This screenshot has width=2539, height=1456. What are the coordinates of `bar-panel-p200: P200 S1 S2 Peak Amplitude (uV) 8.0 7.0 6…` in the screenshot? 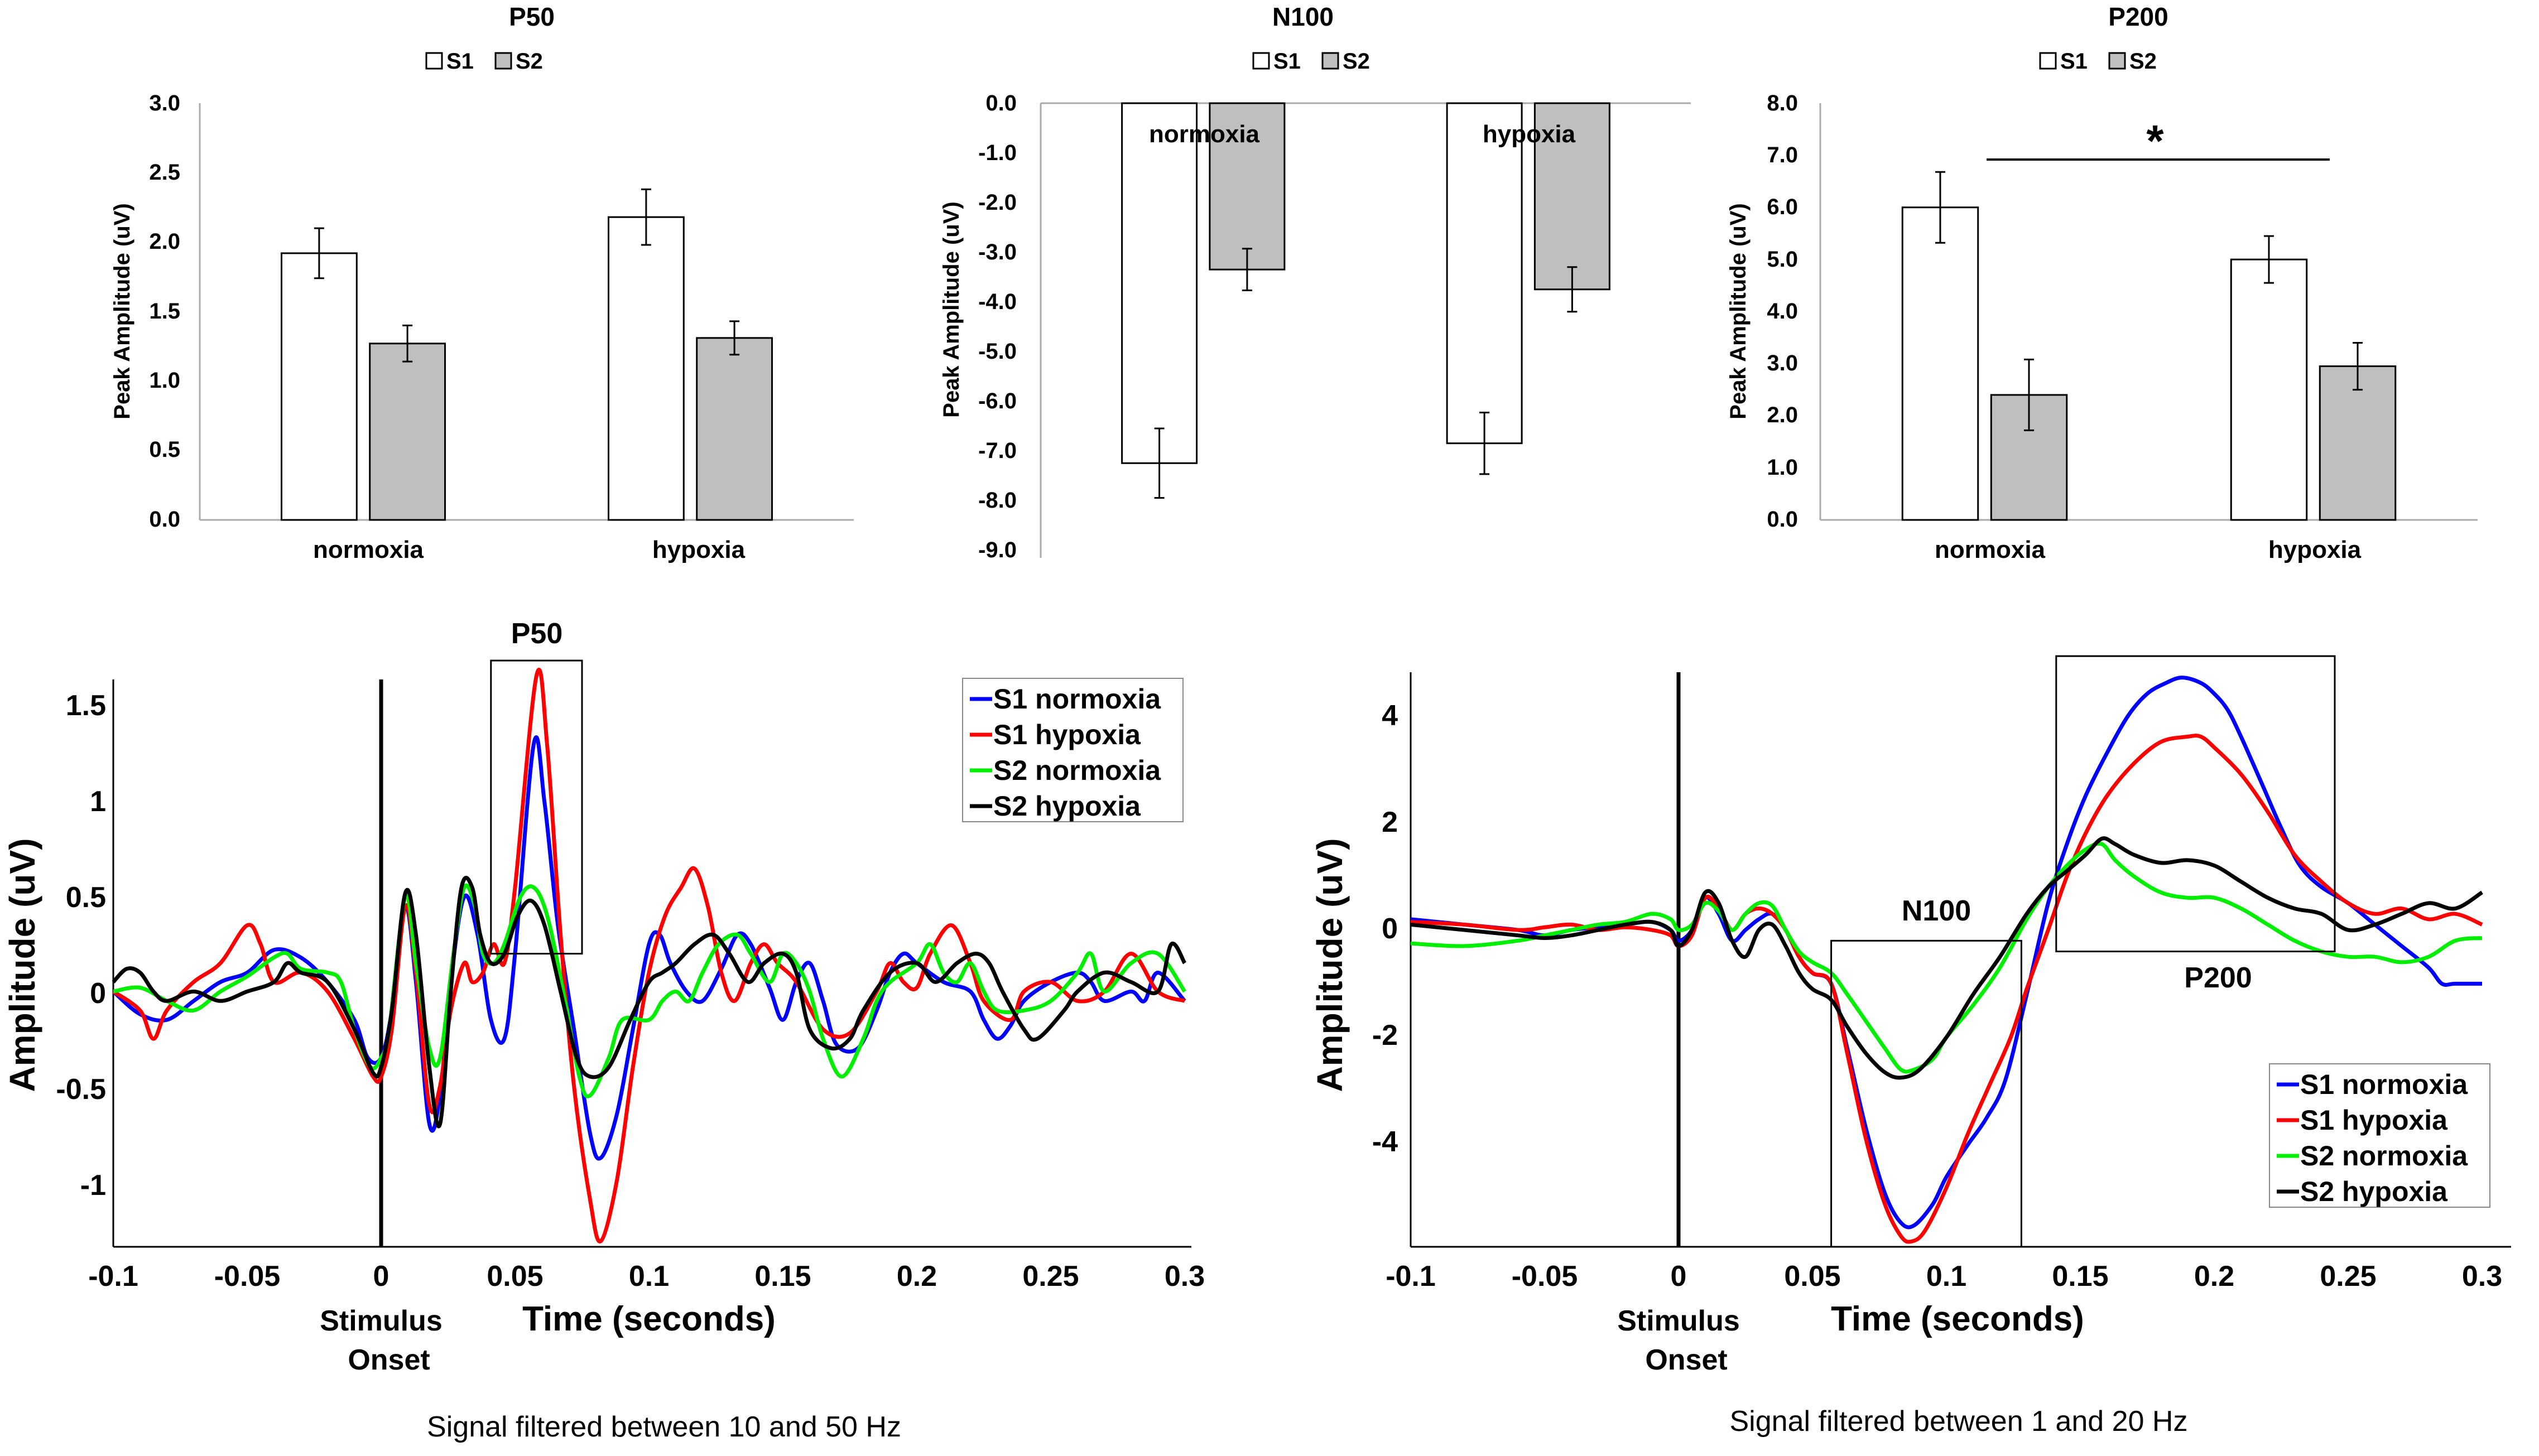 It's located at (2102, 282).